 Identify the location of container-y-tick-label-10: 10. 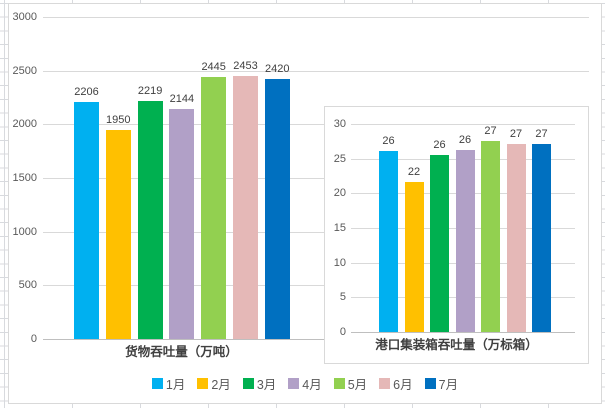
(339, 262).